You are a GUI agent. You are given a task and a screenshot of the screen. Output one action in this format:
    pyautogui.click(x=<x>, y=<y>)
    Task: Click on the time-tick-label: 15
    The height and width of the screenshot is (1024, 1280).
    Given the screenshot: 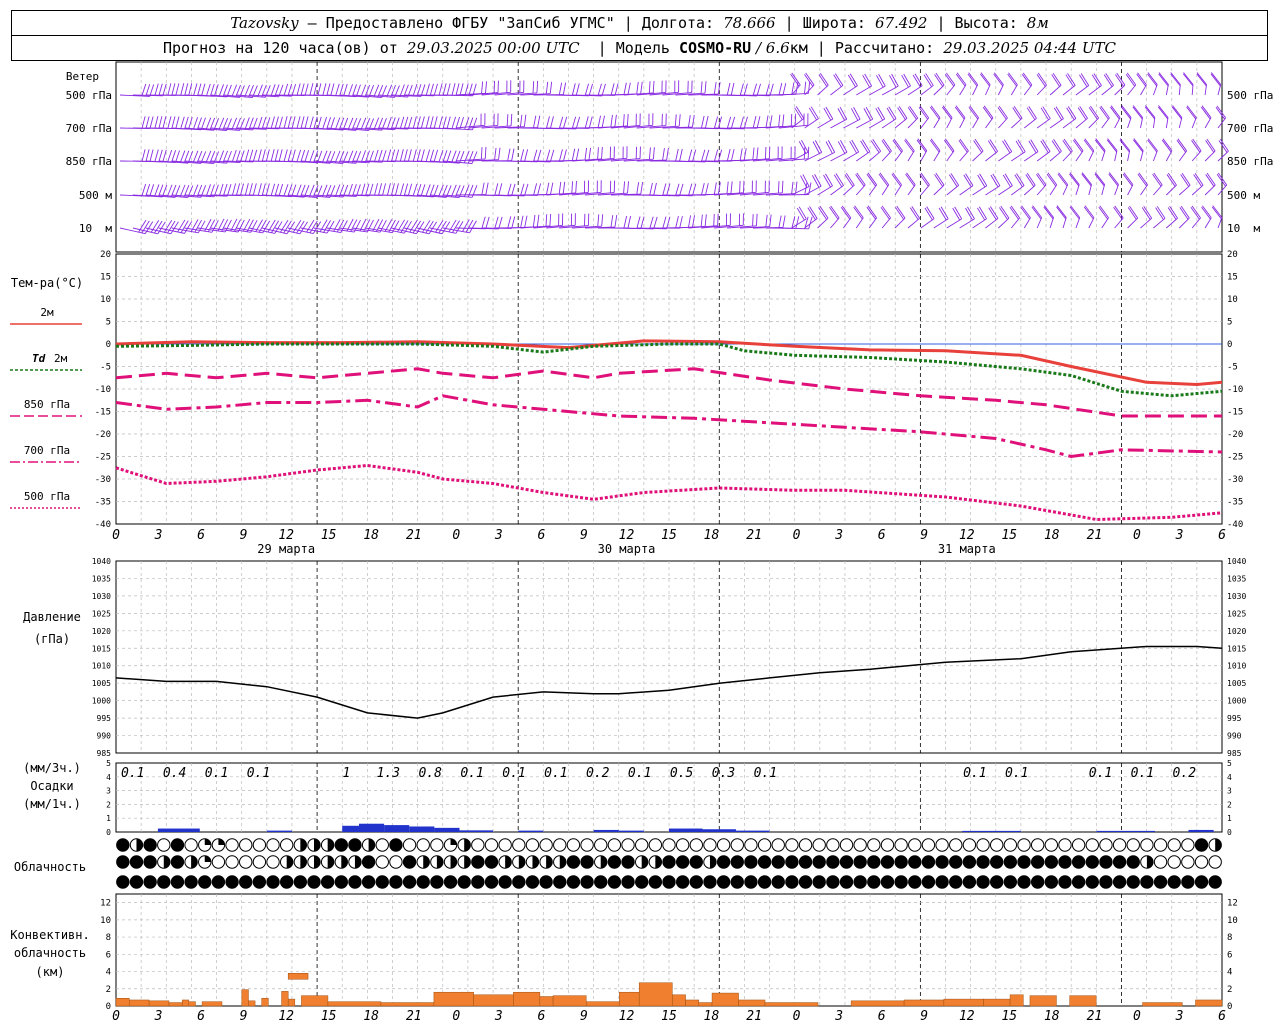 What is the action you would take?
    pyautogui.click(x=329, y=535)
    